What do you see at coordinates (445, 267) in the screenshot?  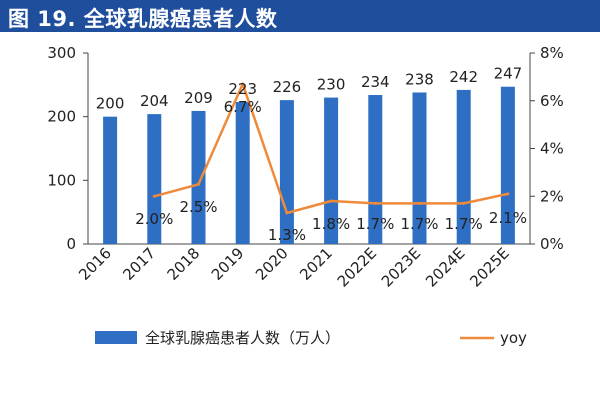 I see `x-tick-label: 2024E` at bounding box center [445, 267].